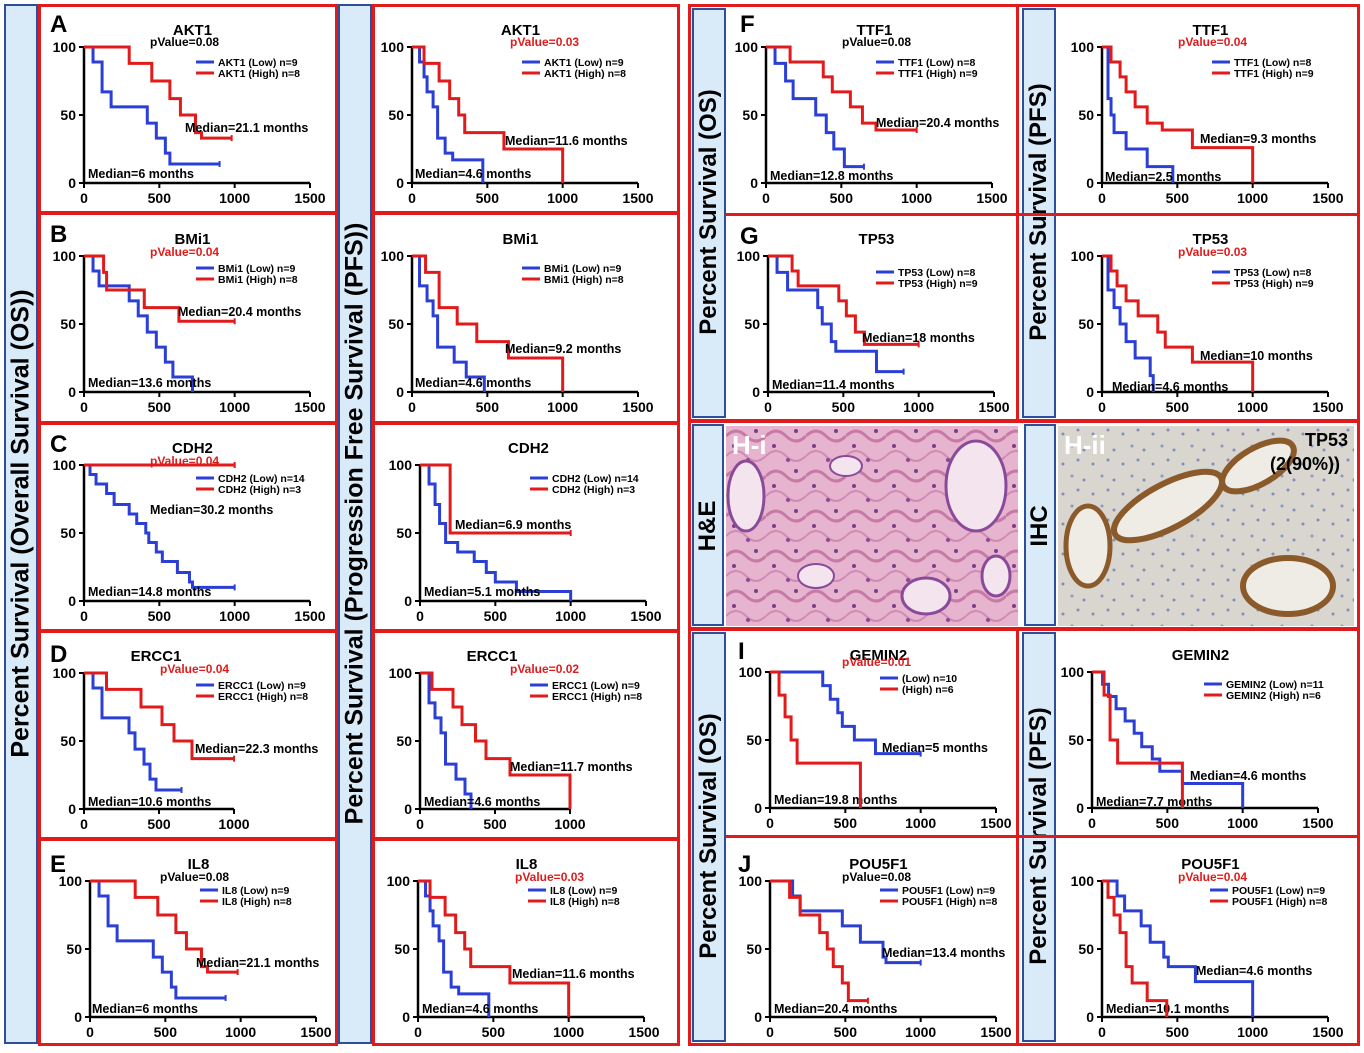 Image resolution: width=1364 pixels, height=1053 pixels. What do you see at coordinates (948, 891) in the screenshot?
I see `legend-entry: POU5F1 (Low) n=9` at bounding box center [948, 891].